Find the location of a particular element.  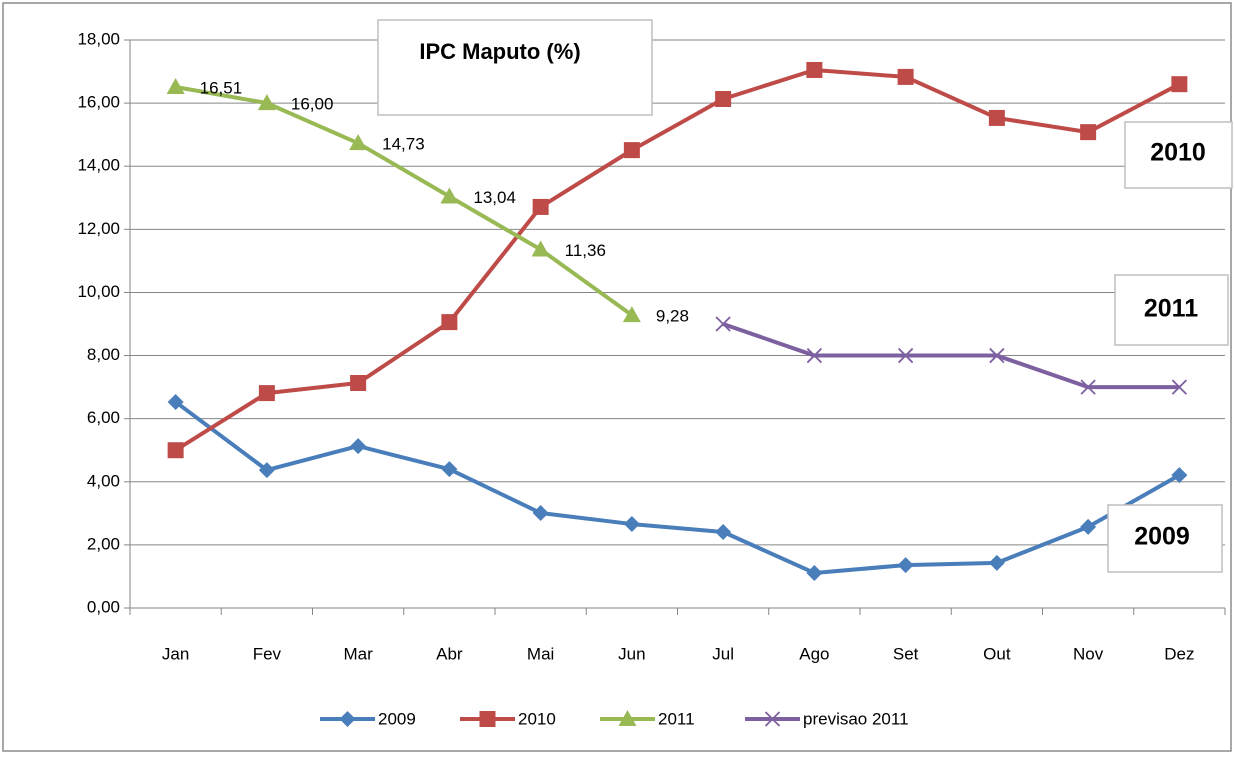

x-tick-label: Dez is located at coordinates (1179, 653).